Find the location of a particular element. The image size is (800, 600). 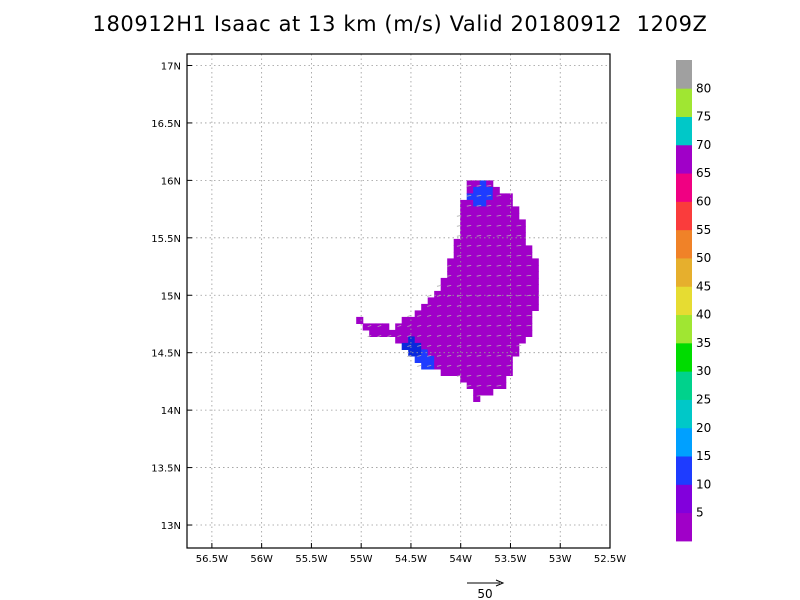

reference-vector: 50 is located at coordinates (486, 589).